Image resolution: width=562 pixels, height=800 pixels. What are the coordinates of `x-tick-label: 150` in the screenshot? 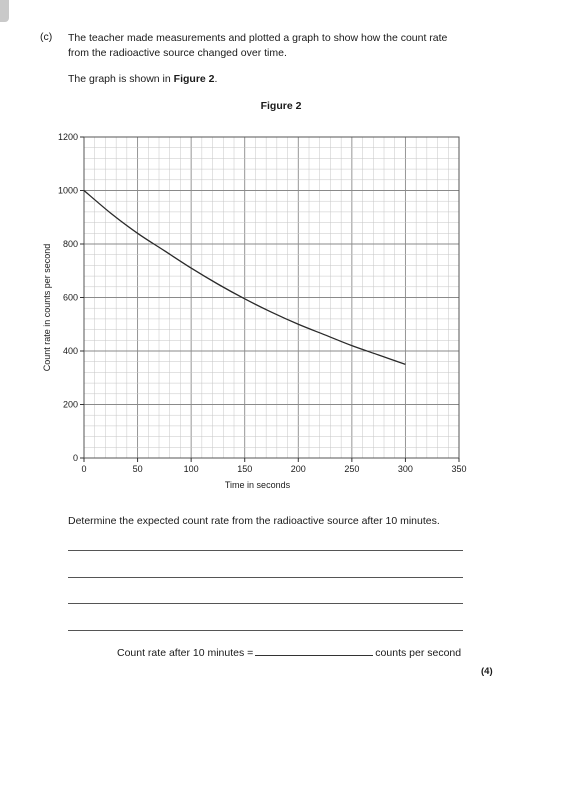 It's located at (244, 469).